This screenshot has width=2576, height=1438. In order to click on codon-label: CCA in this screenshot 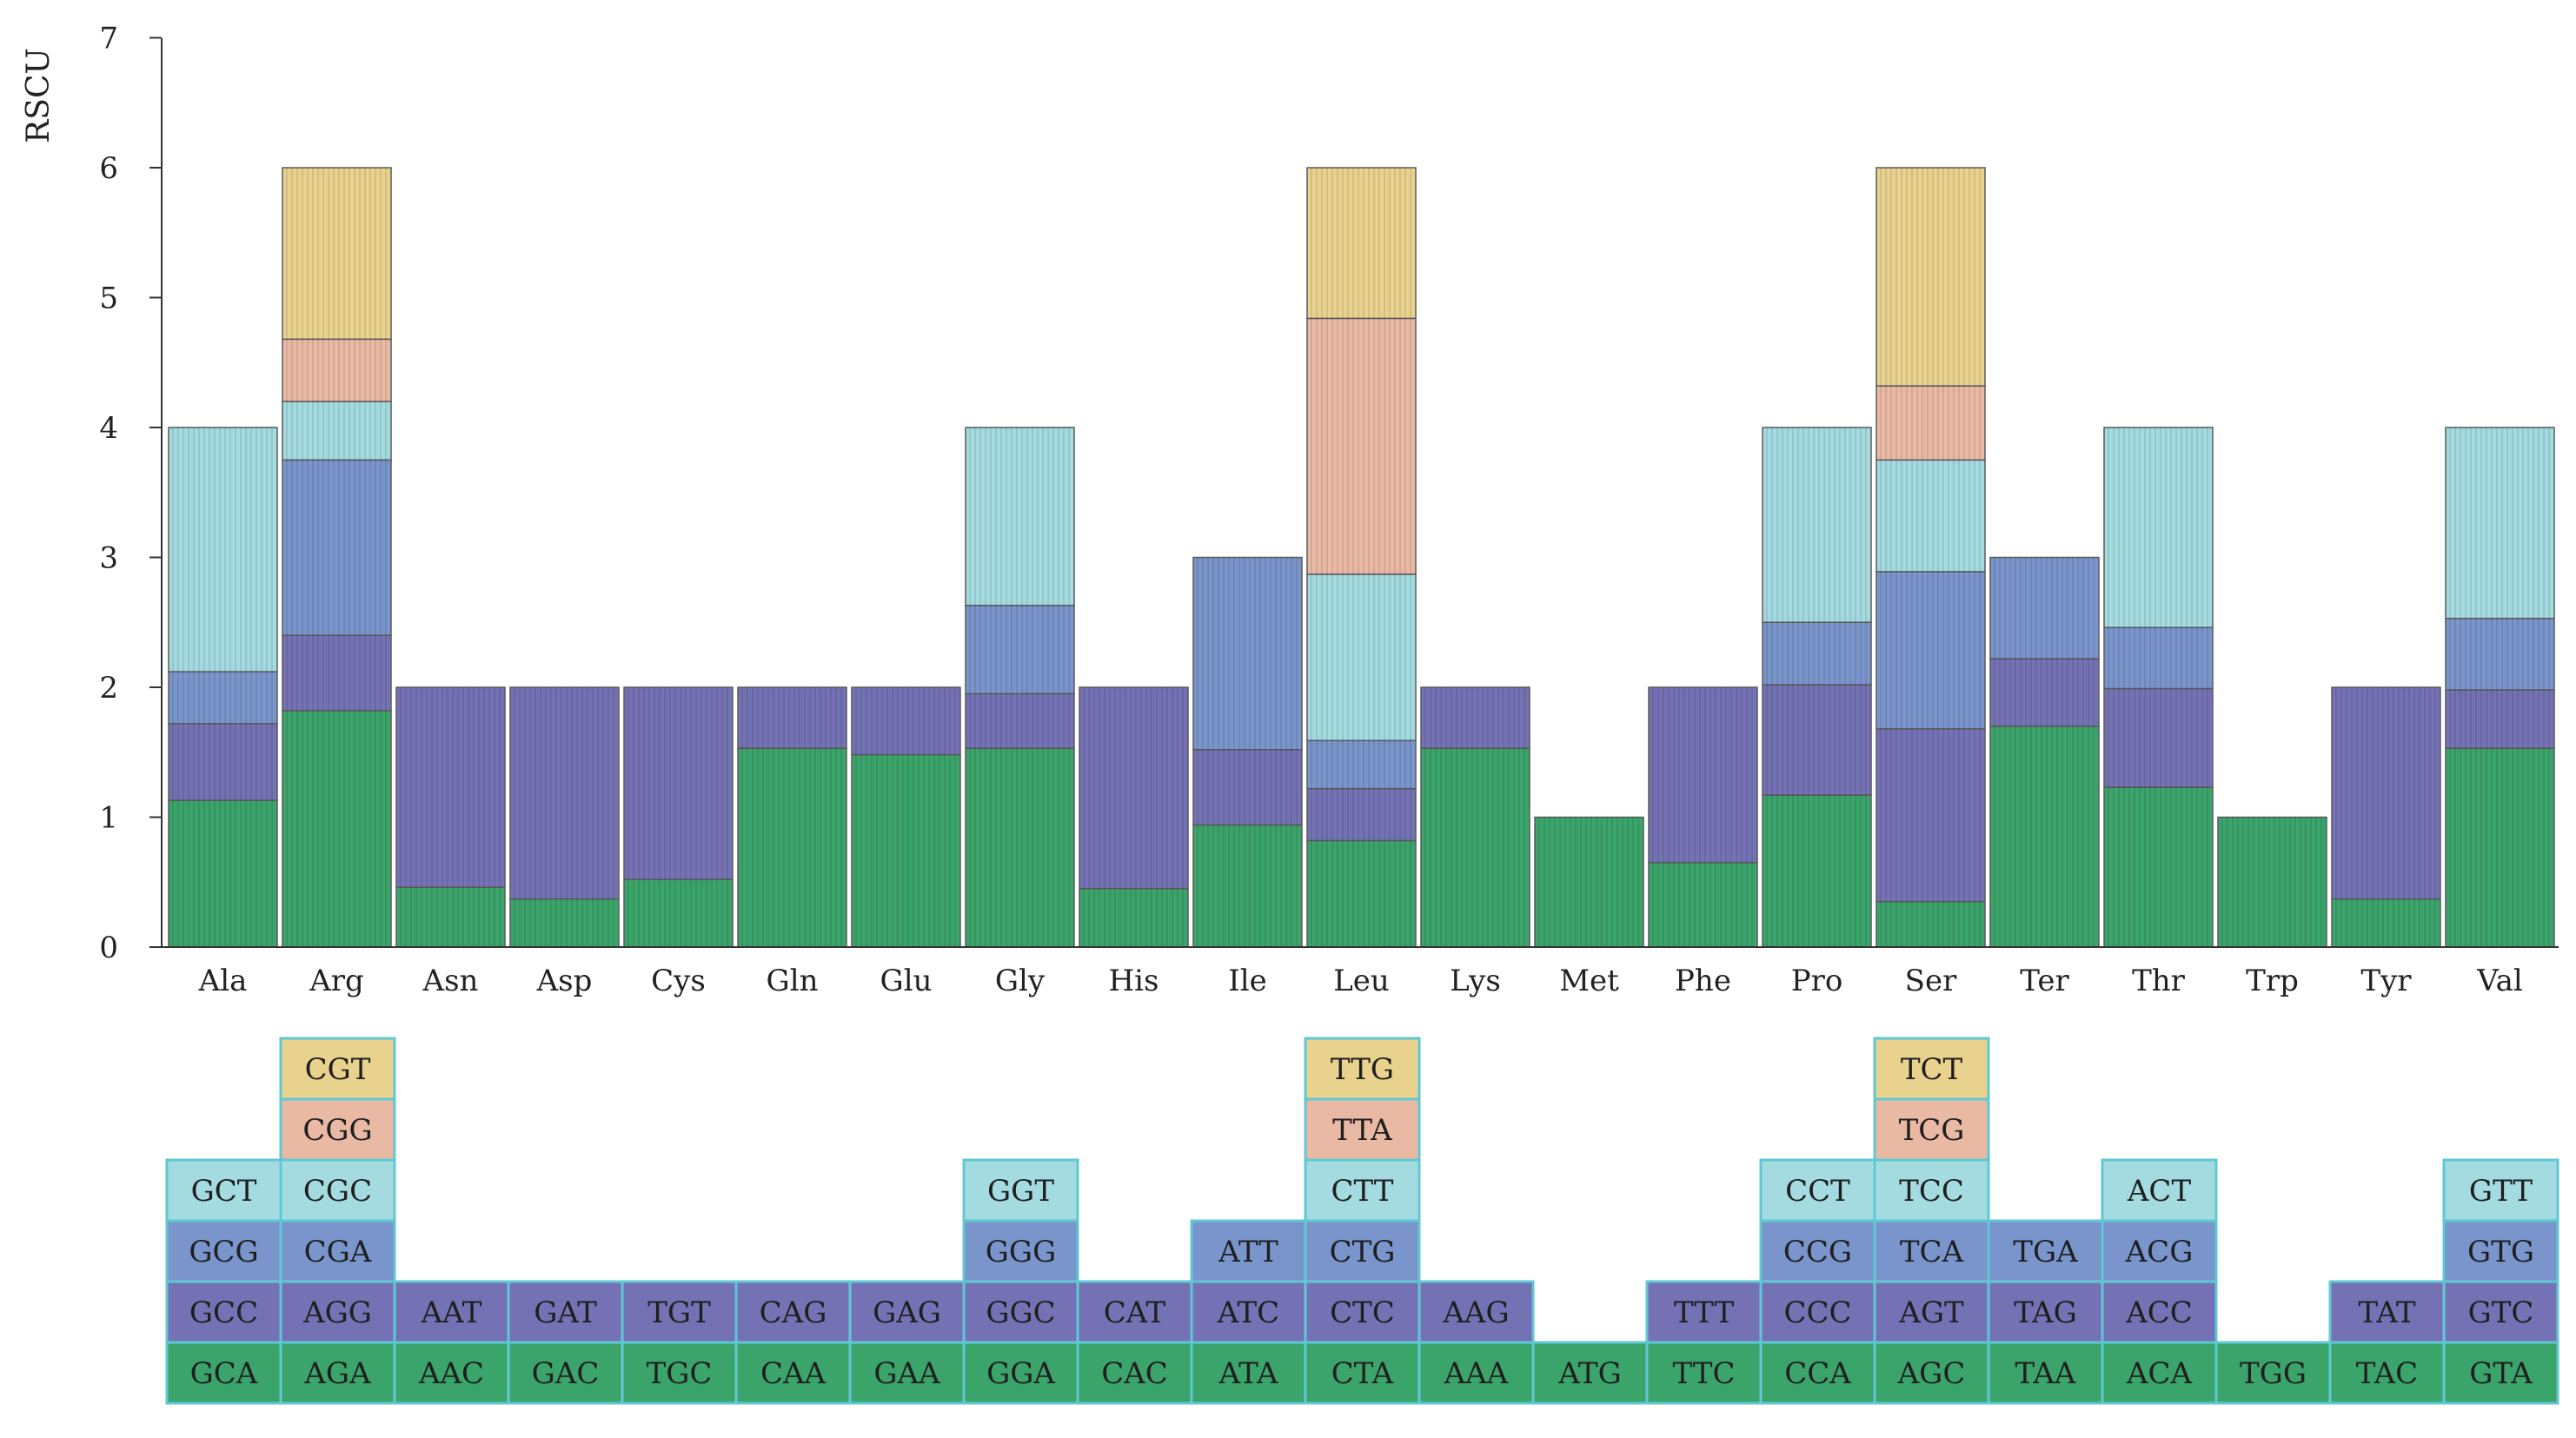, I will do `click(1817, 1373)`.